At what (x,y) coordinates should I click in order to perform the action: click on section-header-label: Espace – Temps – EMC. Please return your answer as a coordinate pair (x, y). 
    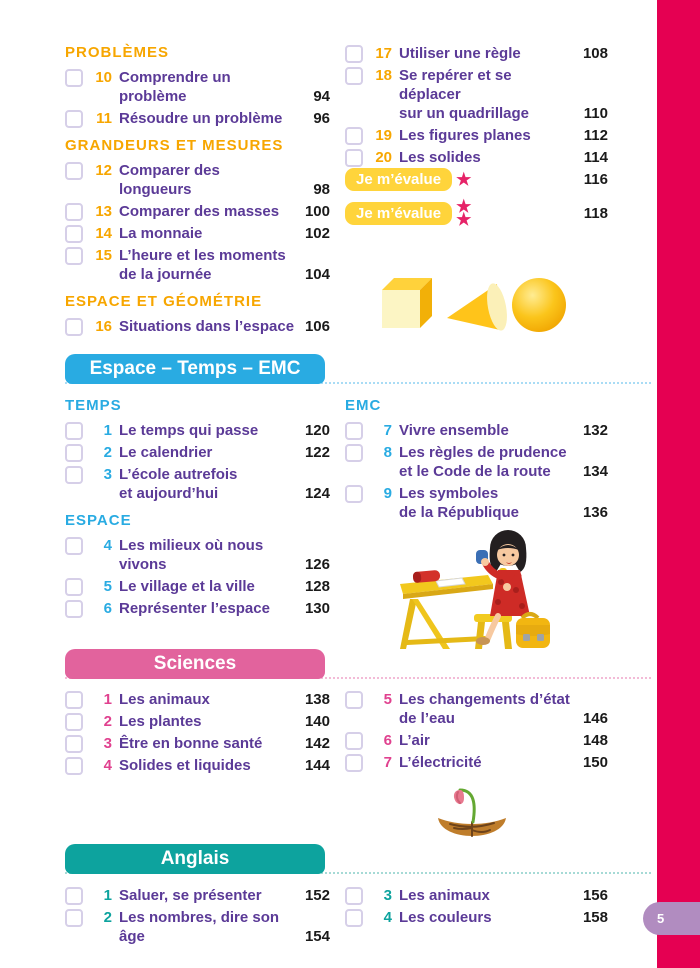
    Looking at the image, I should click on (195, 368).